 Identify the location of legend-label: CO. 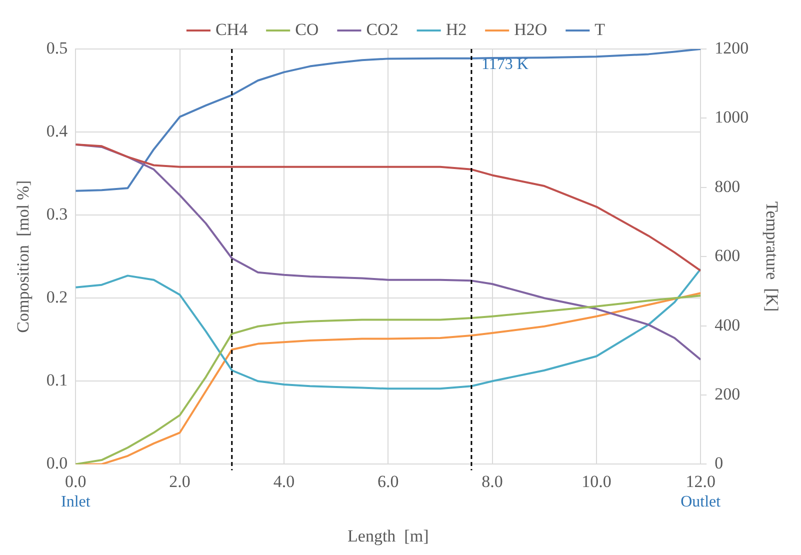
(307, 29).